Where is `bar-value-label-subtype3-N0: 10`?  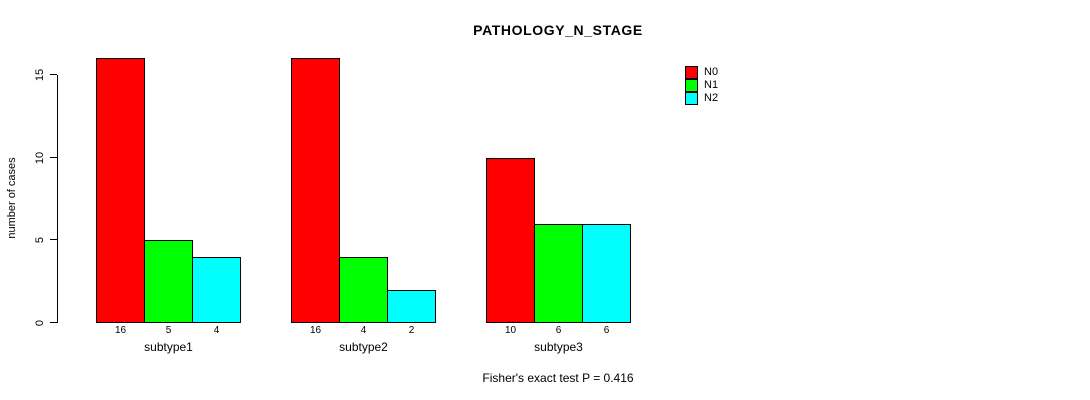 bar-value-label-subtype3-N0: 10 is located at coordinates (510, 330).